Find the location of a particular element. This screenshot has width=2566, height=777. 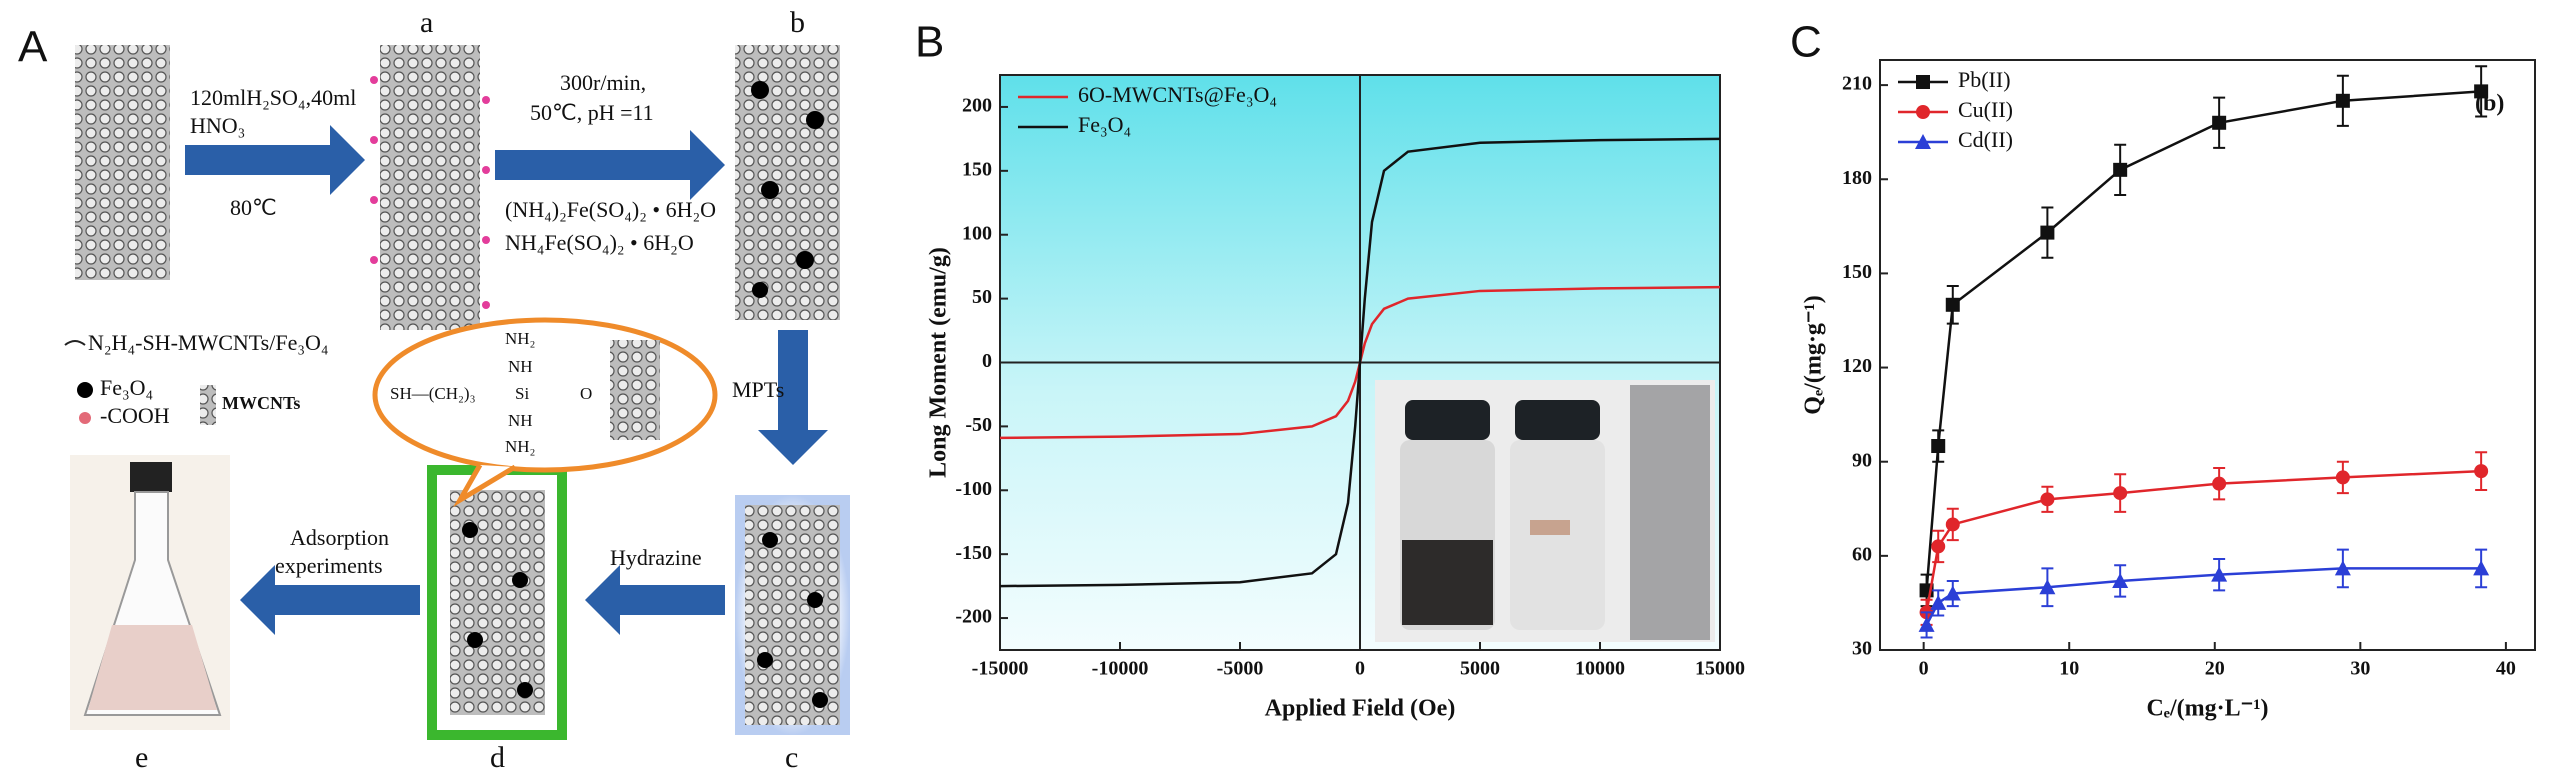

legend-label: Cu(II) is located at coordinates (1985, 109).